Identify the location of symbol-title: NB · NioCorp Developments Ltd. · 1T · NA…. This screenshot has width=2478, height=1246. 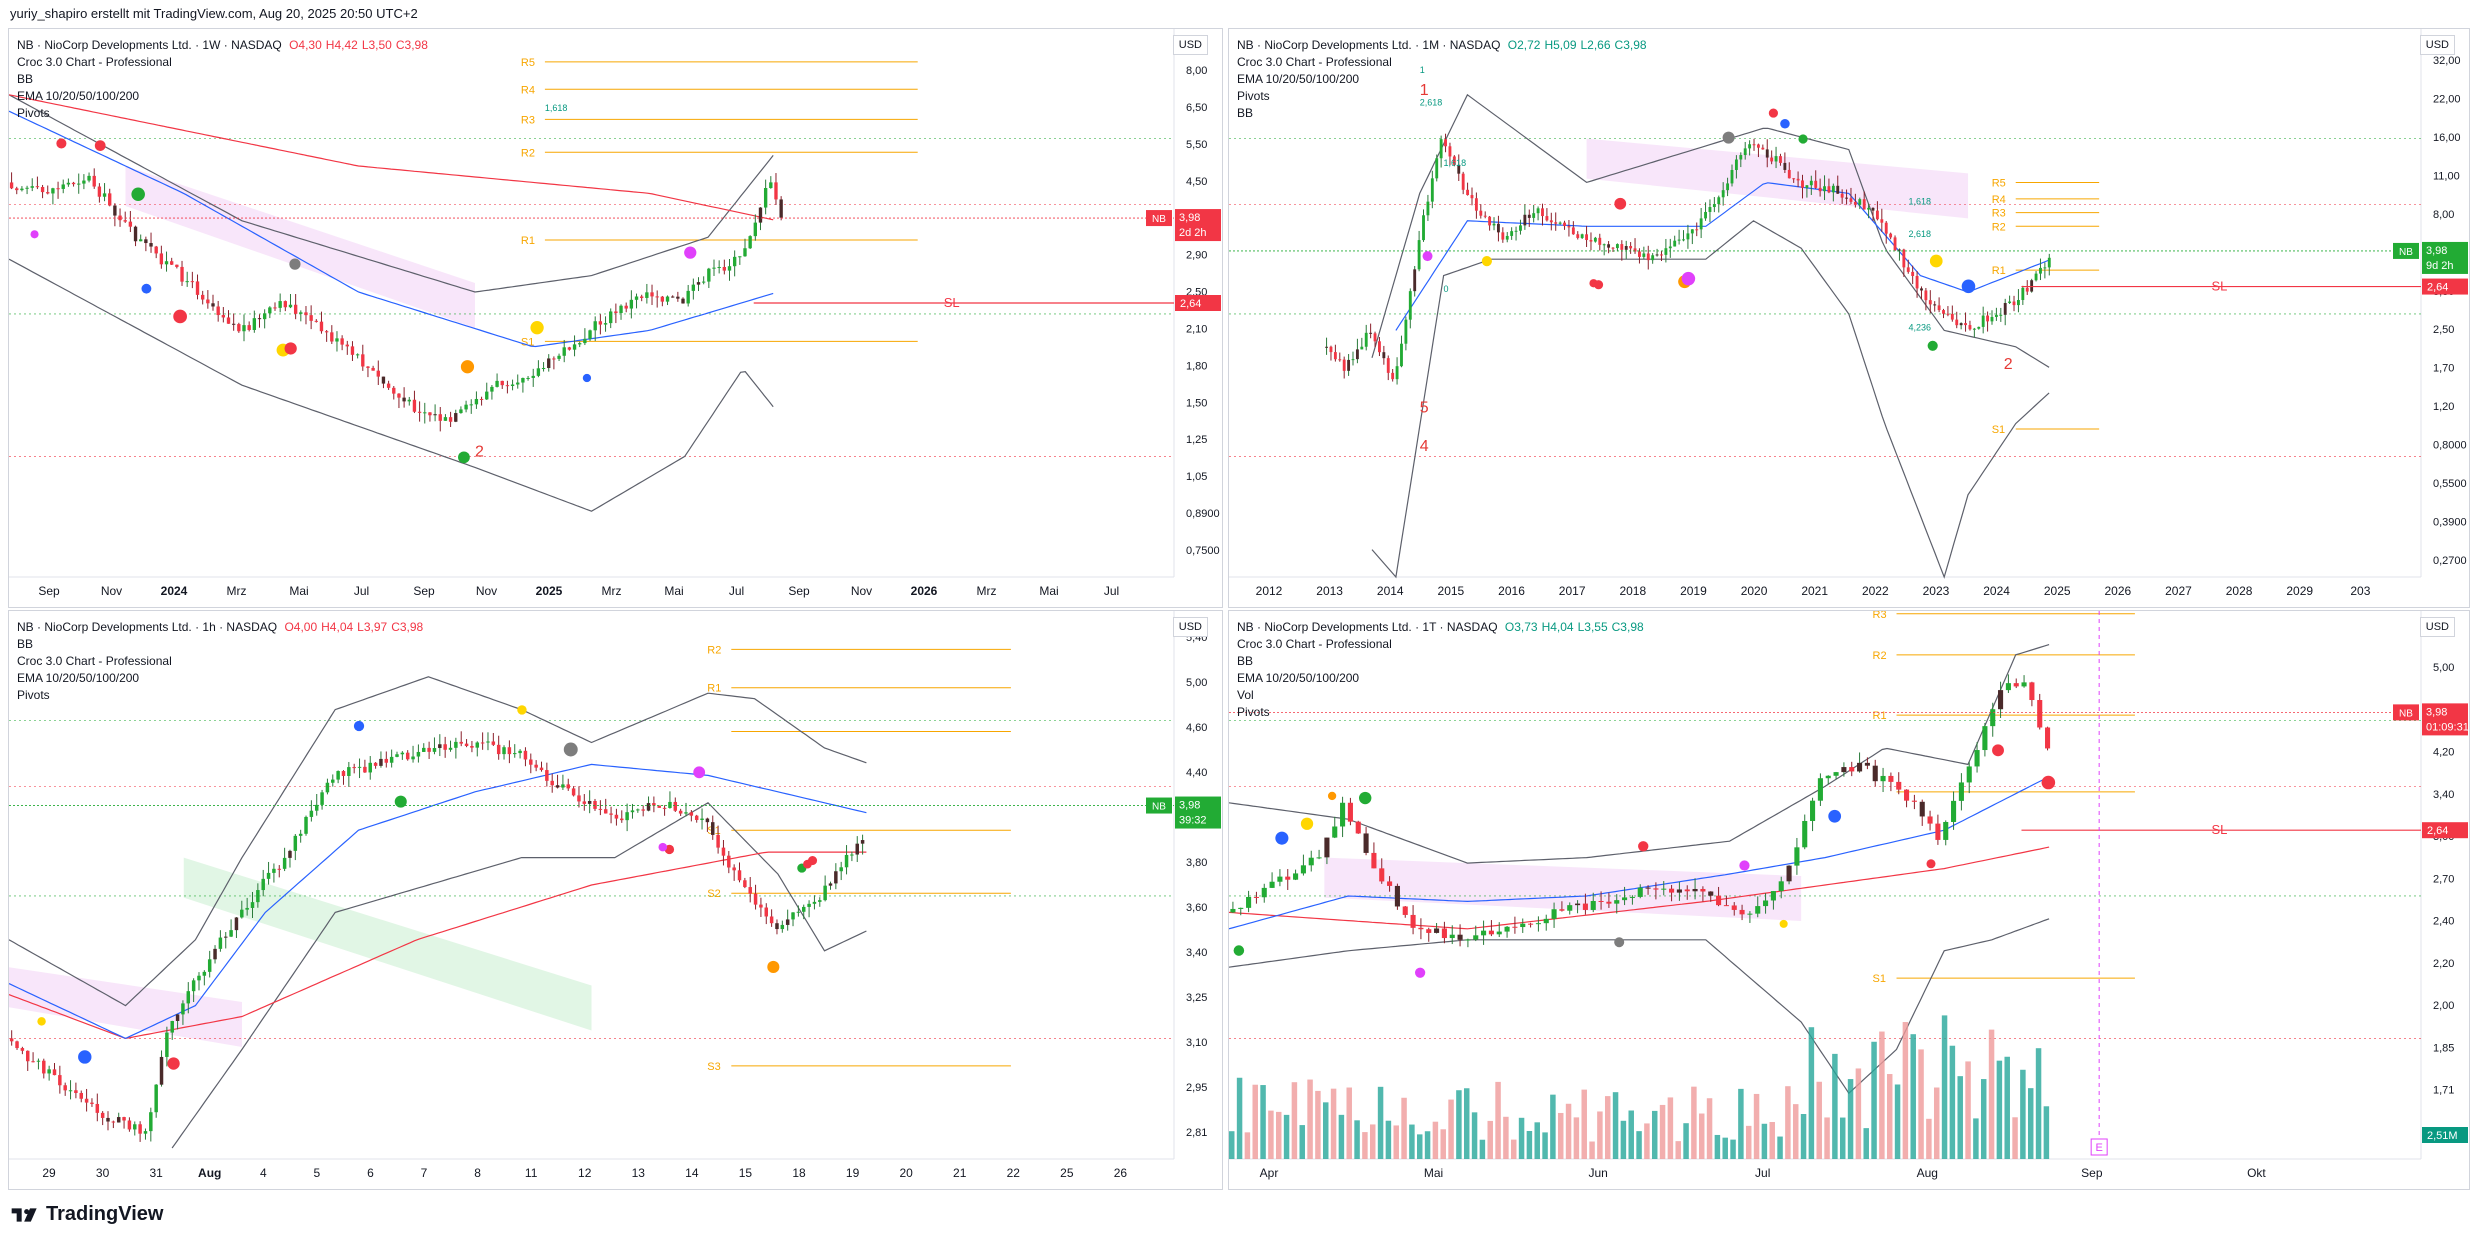
(1367, 627).